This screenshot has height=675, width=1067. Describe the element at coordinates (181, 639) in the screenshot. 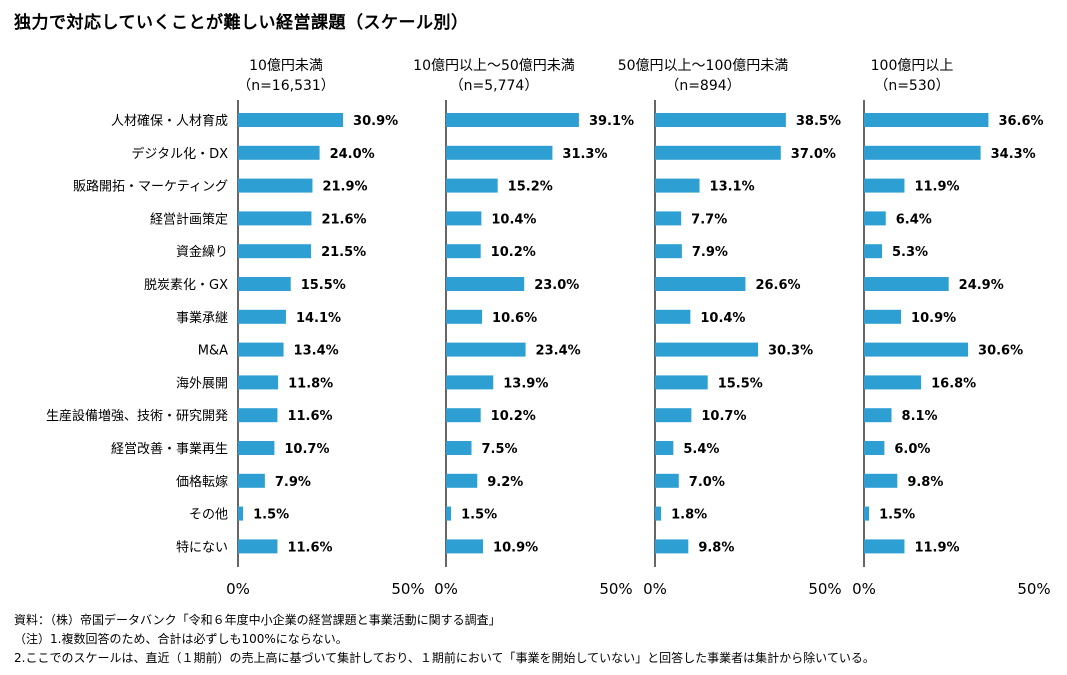

I see `note-1: （注）1.複数回答のため、合計は必ずしも100%にならない。` at that location.